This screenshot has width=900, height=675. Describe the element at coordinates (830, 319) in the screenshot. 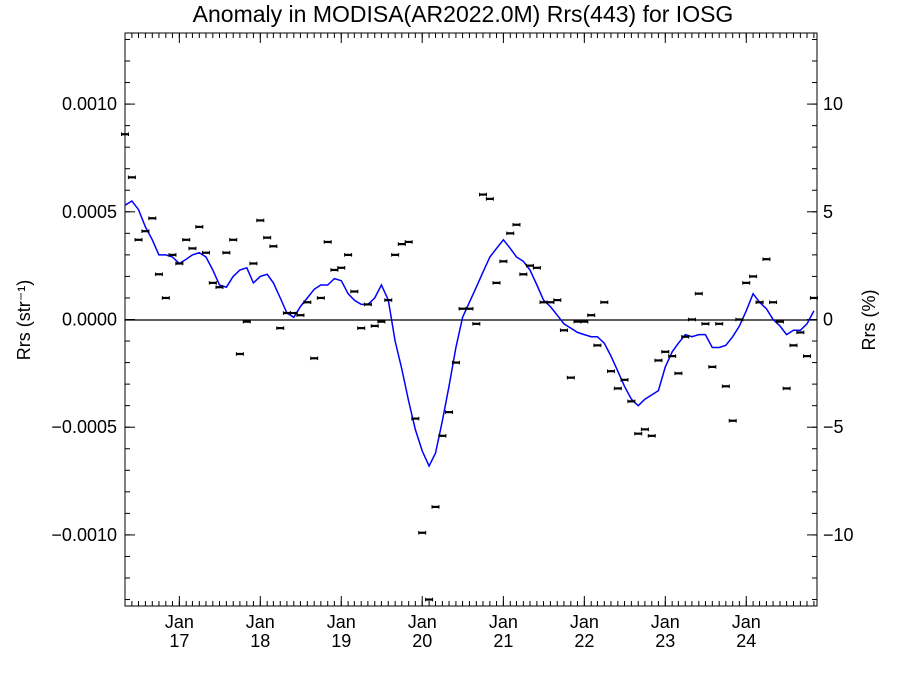

I see `y-axis-right: 10 5 0 −5 −10` at that location.